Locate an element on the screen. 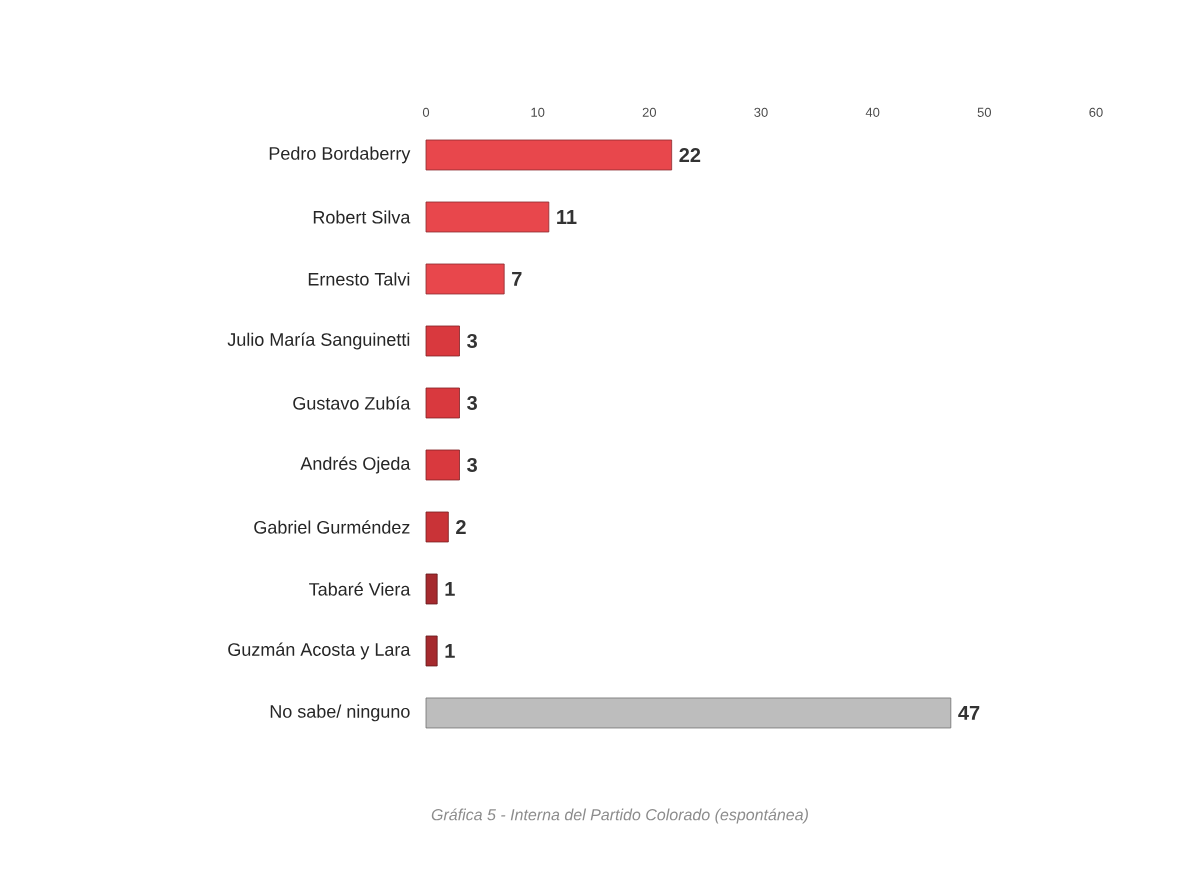 The width and height of the screenshot is (1178, 888). y-tick-label: Gabriel Gurméndez is located at coordinates (332, 527).